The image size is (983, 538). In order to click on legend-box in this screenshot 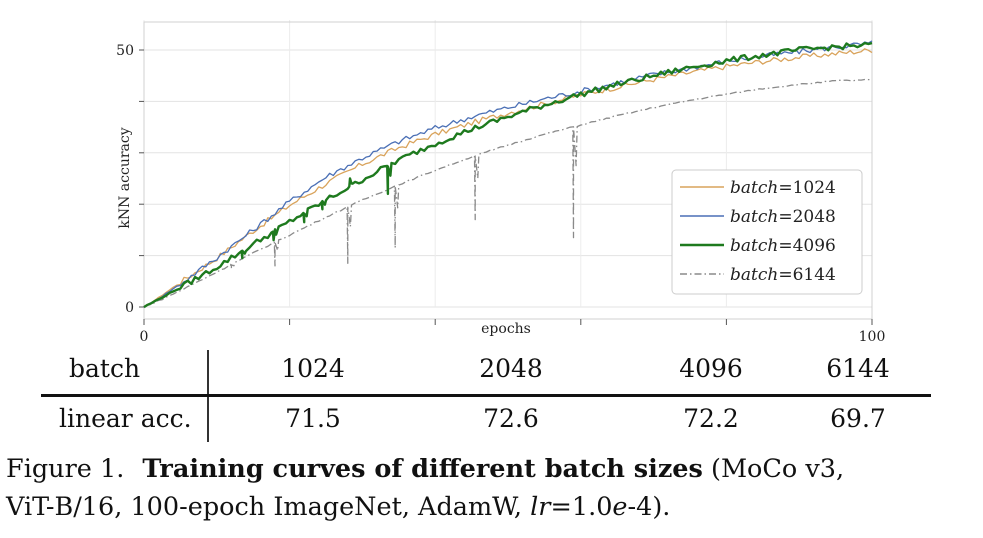, I will do `click(767, 232)`.